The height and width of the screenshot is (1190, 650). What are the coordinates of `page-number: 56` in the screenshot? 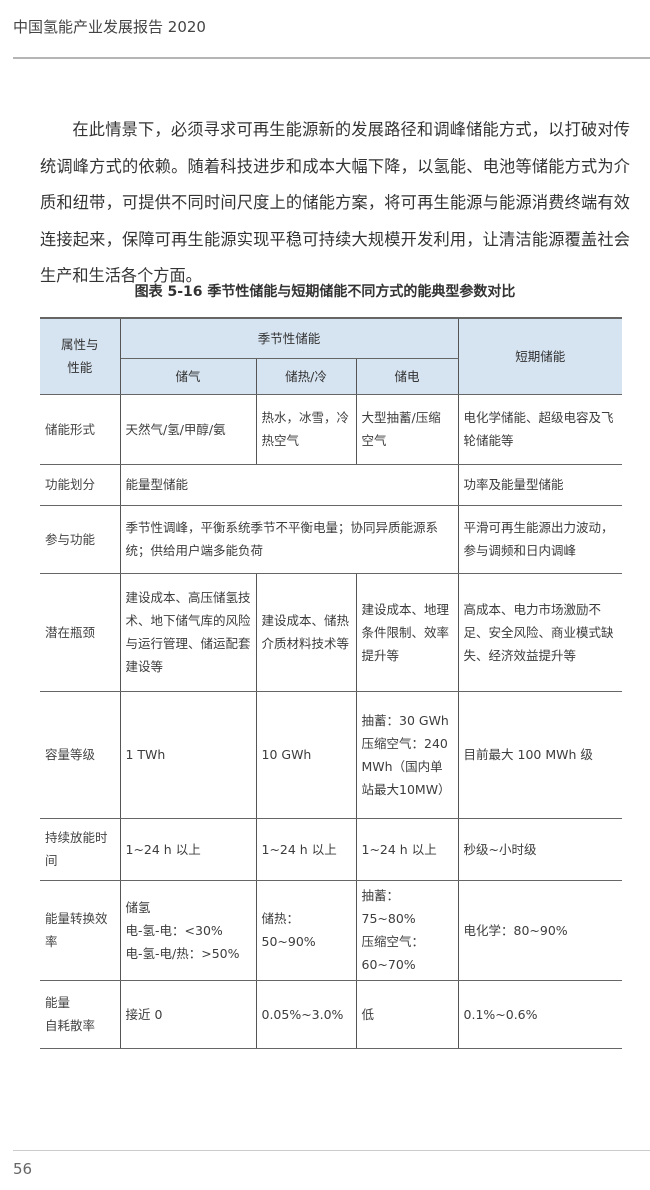 It's located at (23, 1169).